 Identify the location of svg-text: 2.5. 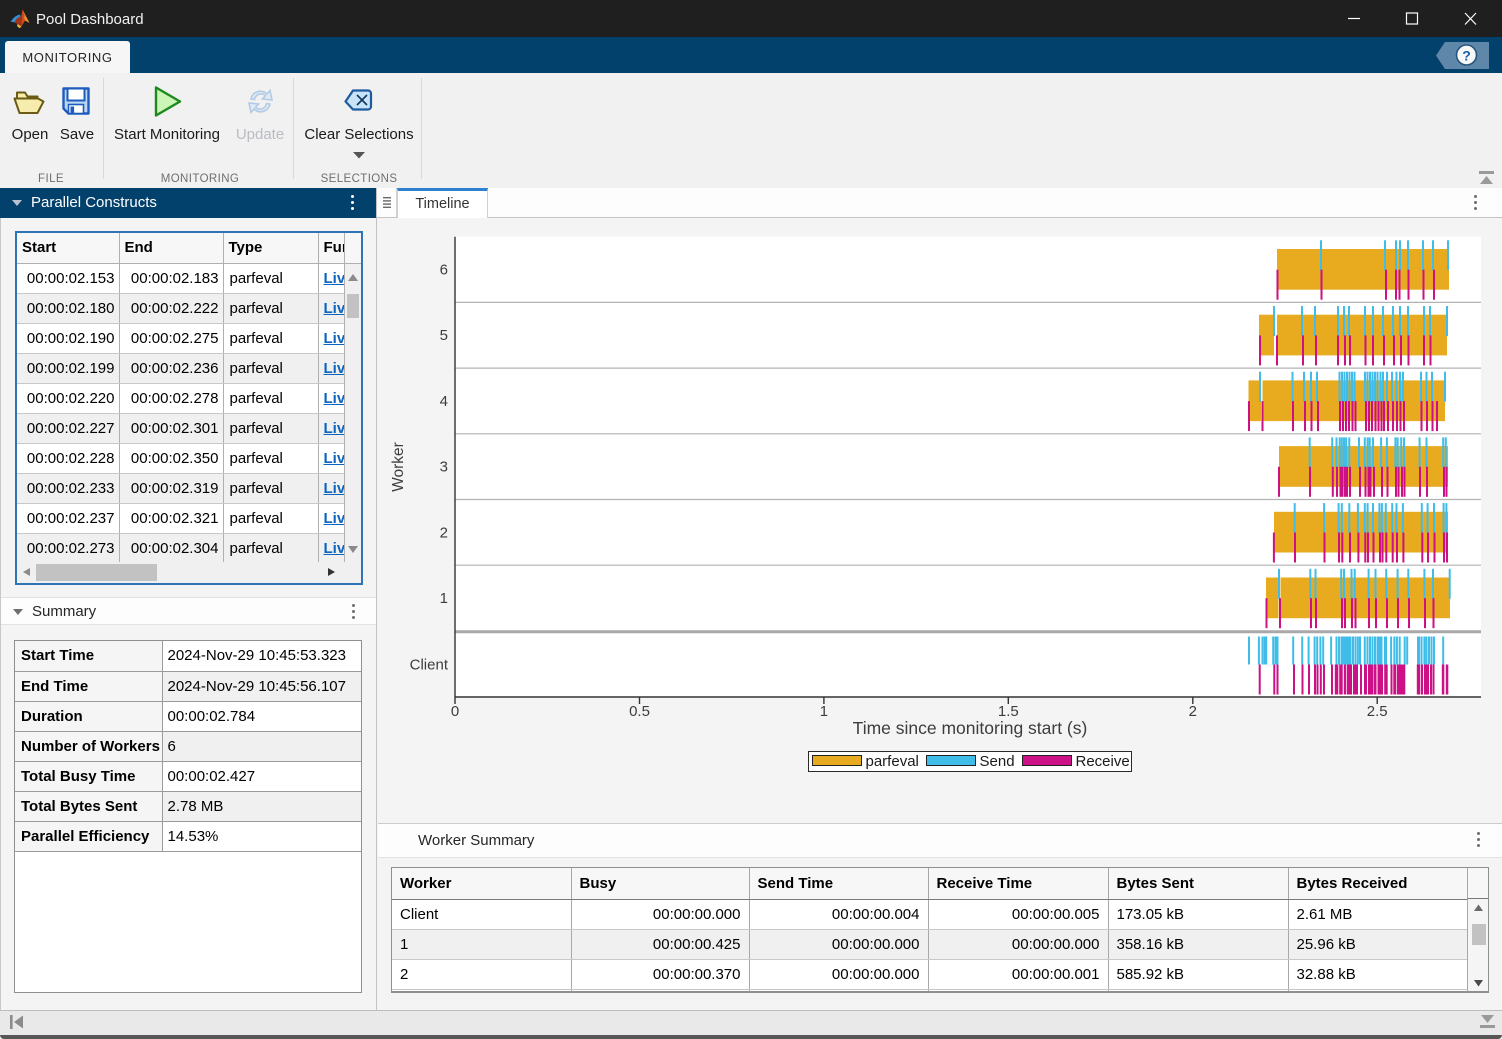
(1377, 711).